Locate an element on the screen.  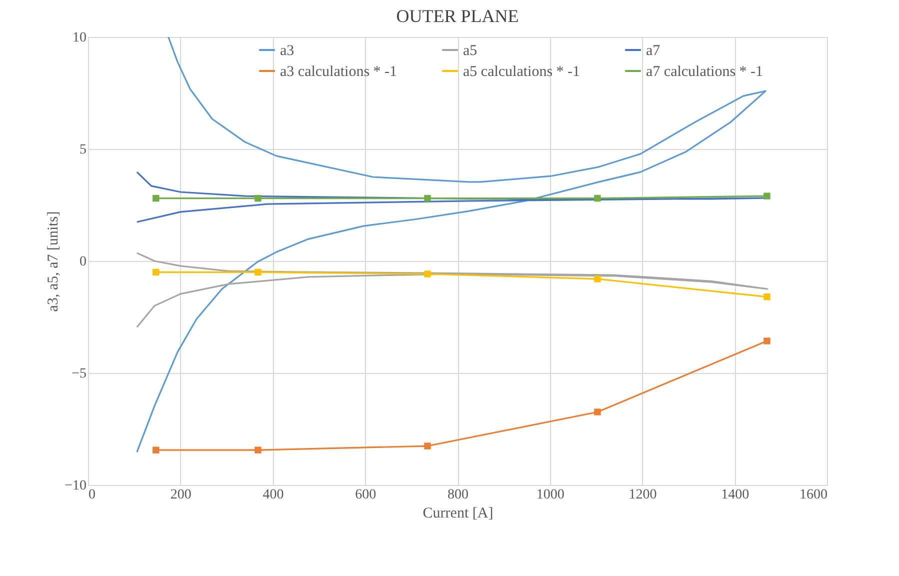
legend-label: a7 is located at coordinates (653, 51).